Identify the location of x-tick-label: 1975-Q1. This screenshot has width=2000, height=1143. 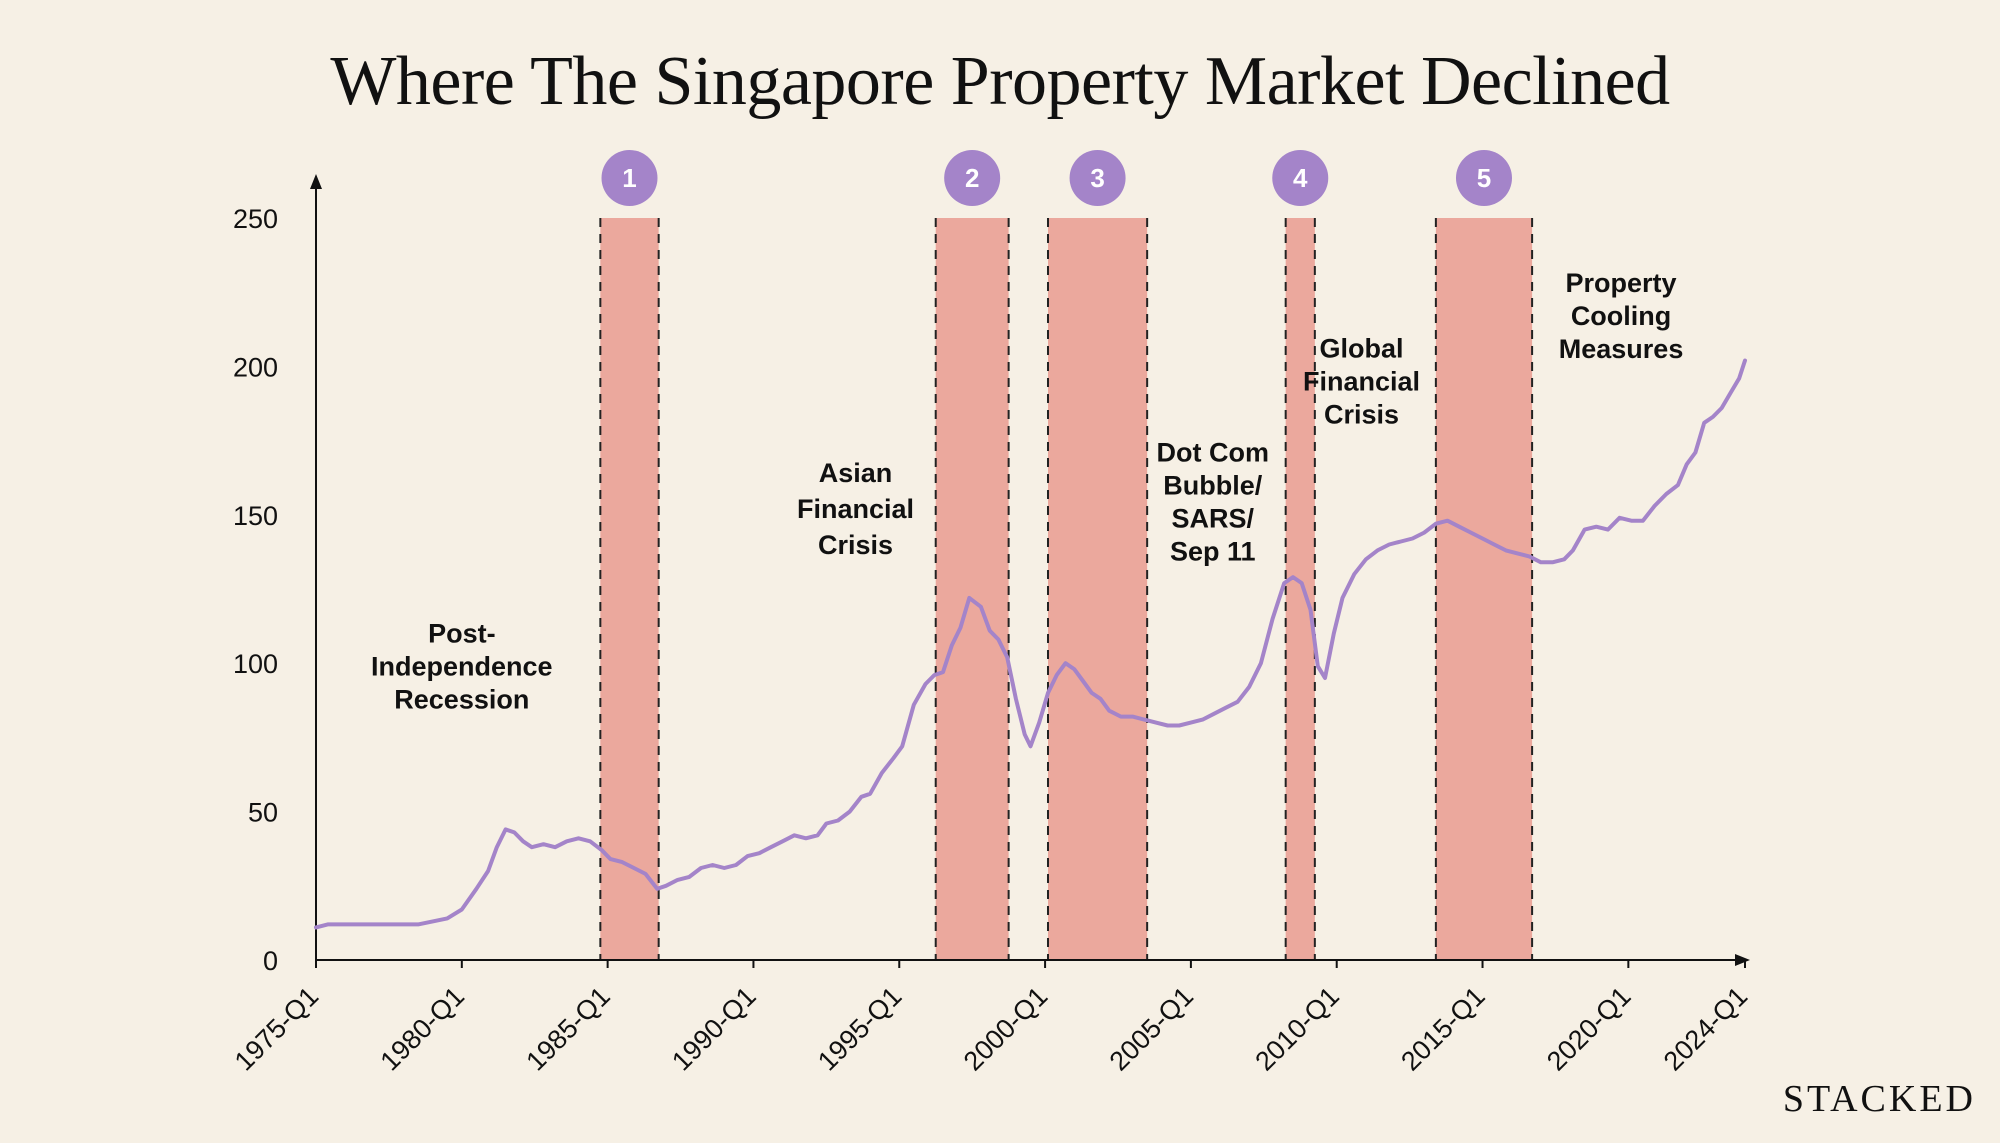
(277, 1029).